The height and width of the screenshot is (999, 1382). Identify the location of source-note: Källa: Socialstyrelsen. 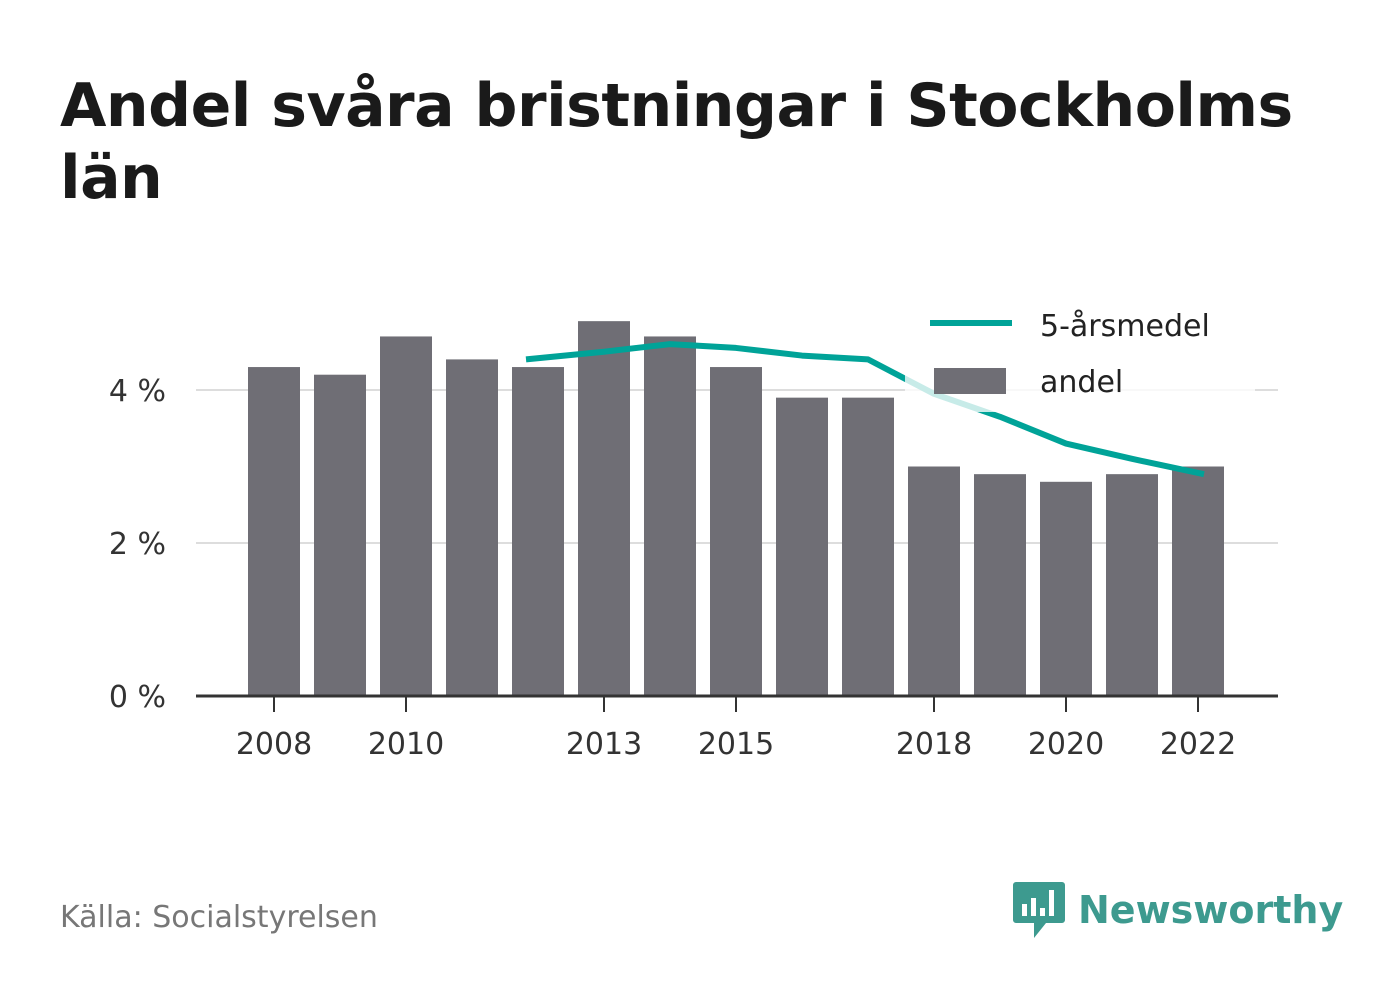
(219, 917).